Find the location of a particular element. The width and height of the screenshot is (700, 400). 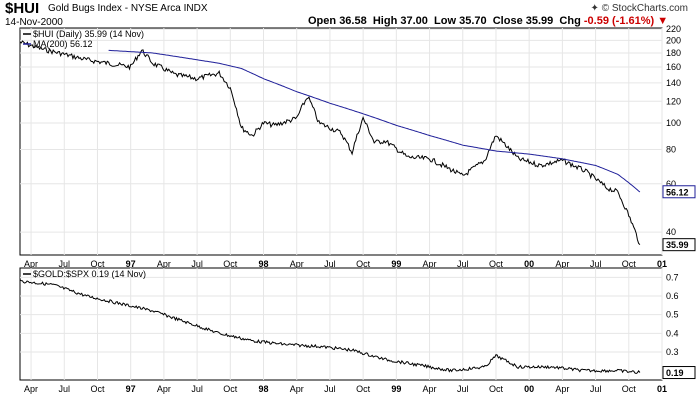

panel1-y-tick-label: 80 is located at coordinates (671, 150).